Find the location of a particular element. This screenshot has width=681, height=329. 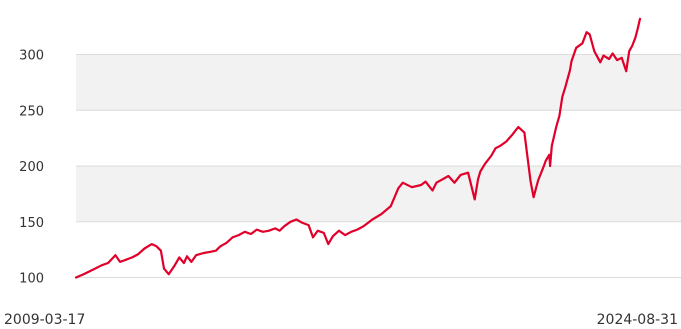

x-tick-label-start: 2009-03-17 is located at coordinates (44, 320).